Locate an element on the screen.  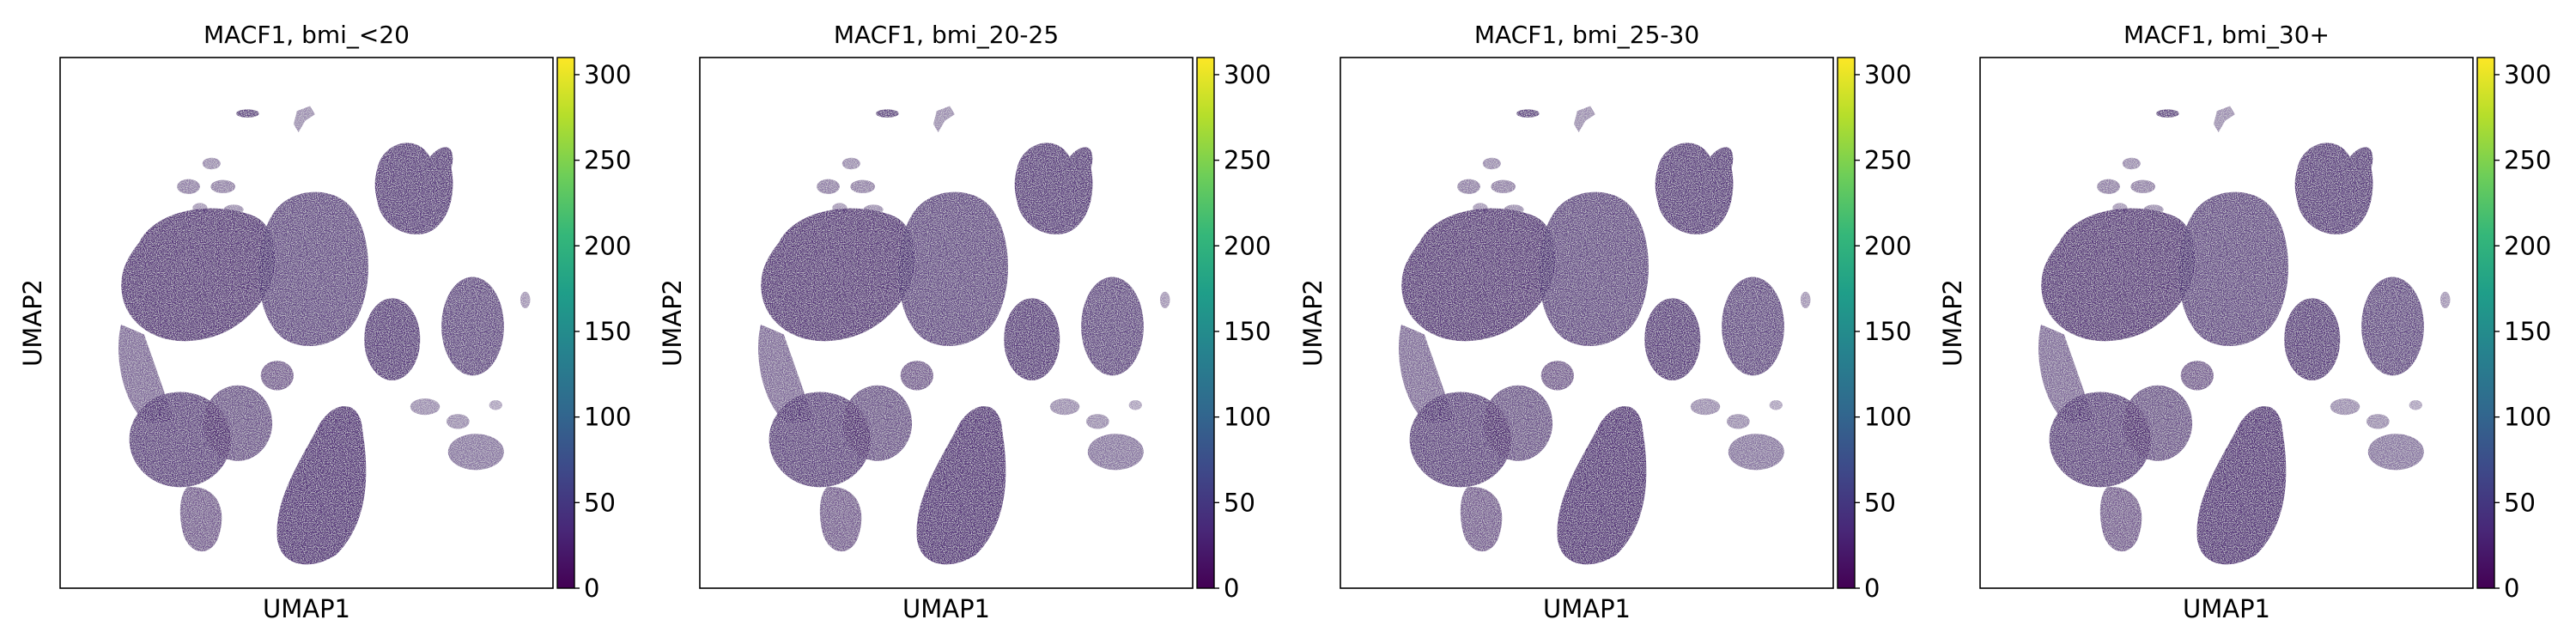
panel-title: MACF1, bmi_20-25 is located at coordinates (947, 35).